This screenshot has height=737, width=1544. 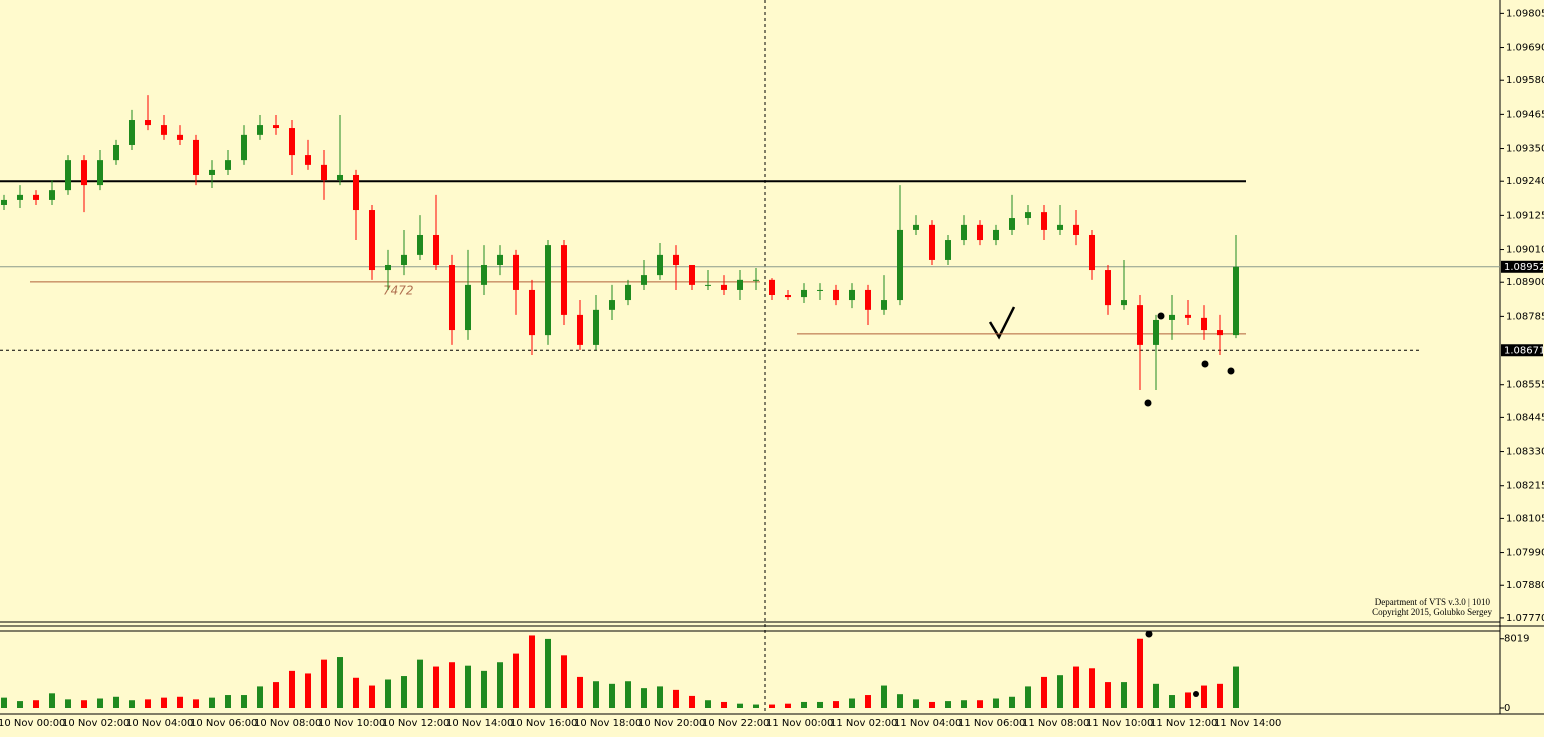 What do you see at coordinates (32, 723) in the screenshot?
I see `x-tick-label: 10 Nov 00:00` at bounding box center [32, 723].